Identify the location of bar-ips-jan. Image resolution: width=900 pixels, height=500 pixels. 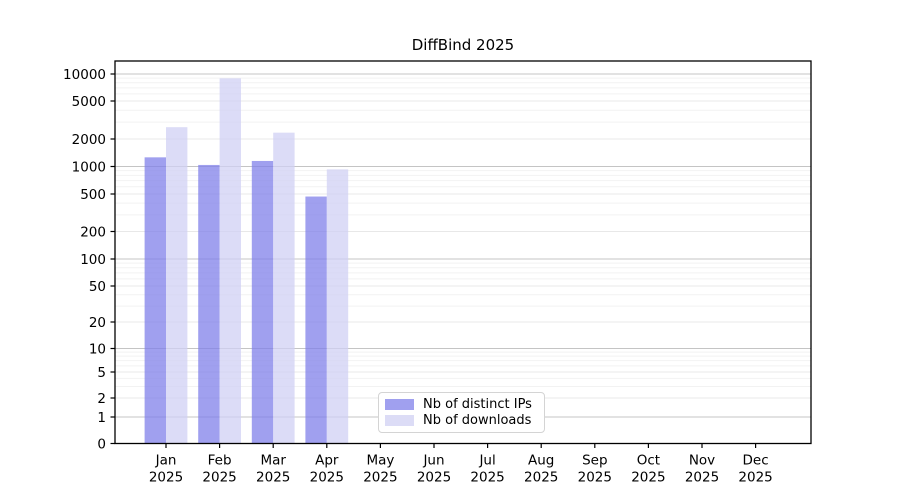
(155, 300).